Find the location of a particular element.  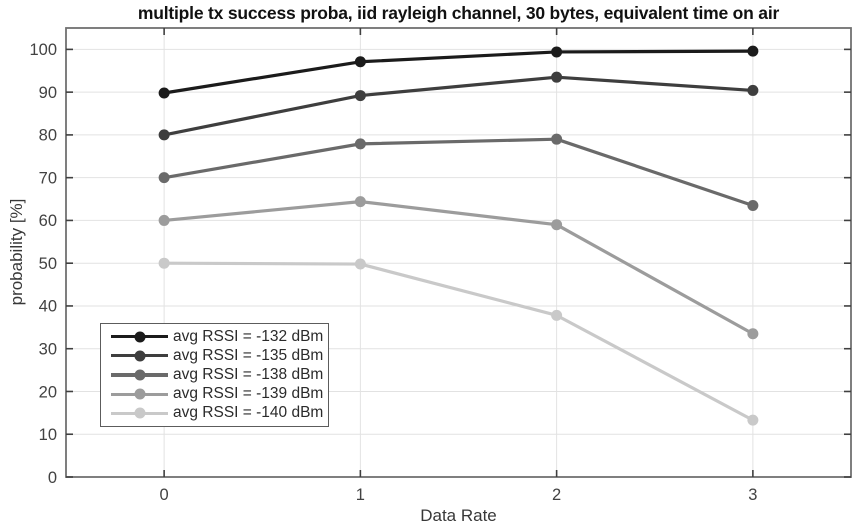

legend-item: avg RSSI = -140 dBm is located at coordinates (217, 413).